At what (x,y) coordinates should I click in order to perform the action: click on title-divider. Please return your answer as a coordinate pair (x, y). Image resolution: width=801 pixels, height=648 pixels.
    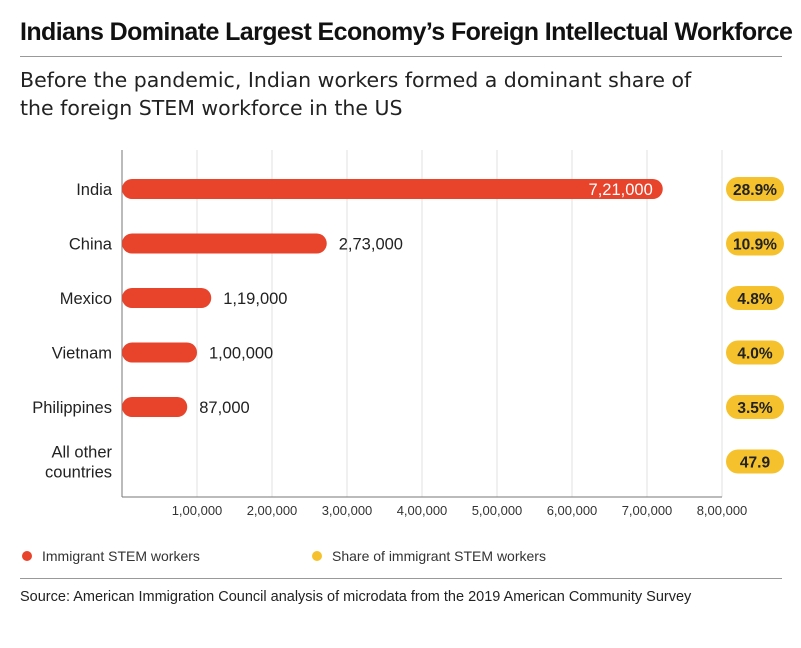
    Looking at the image, I should click on (401, 56).